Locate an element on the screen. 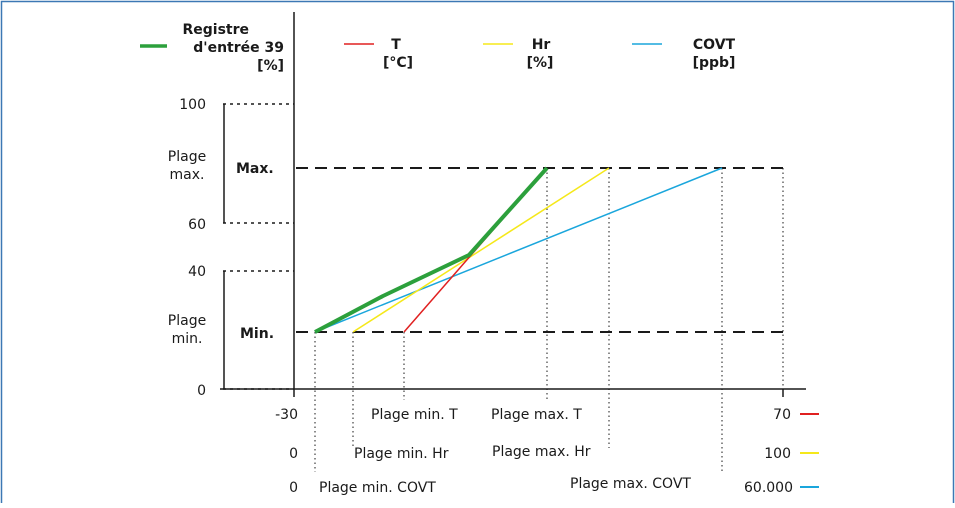 The height and width of the screenshot is (508, 955). legend-register-line3: [%] is located at coordinates (270, 66).